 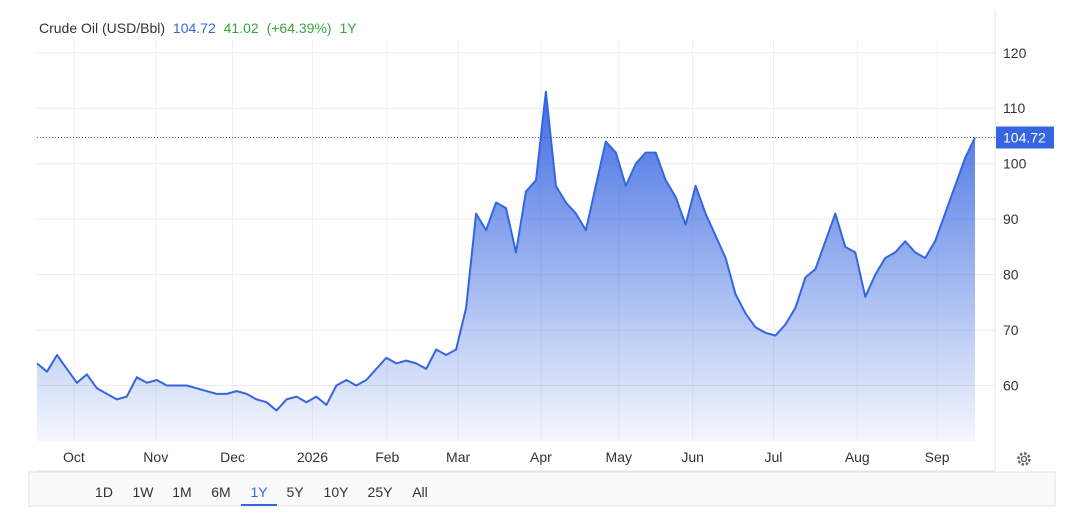 What do you see at coordinates (1015, 164) in the screenshot?
I see `y-tick-label: 100` at bounding box center [1015, 164].